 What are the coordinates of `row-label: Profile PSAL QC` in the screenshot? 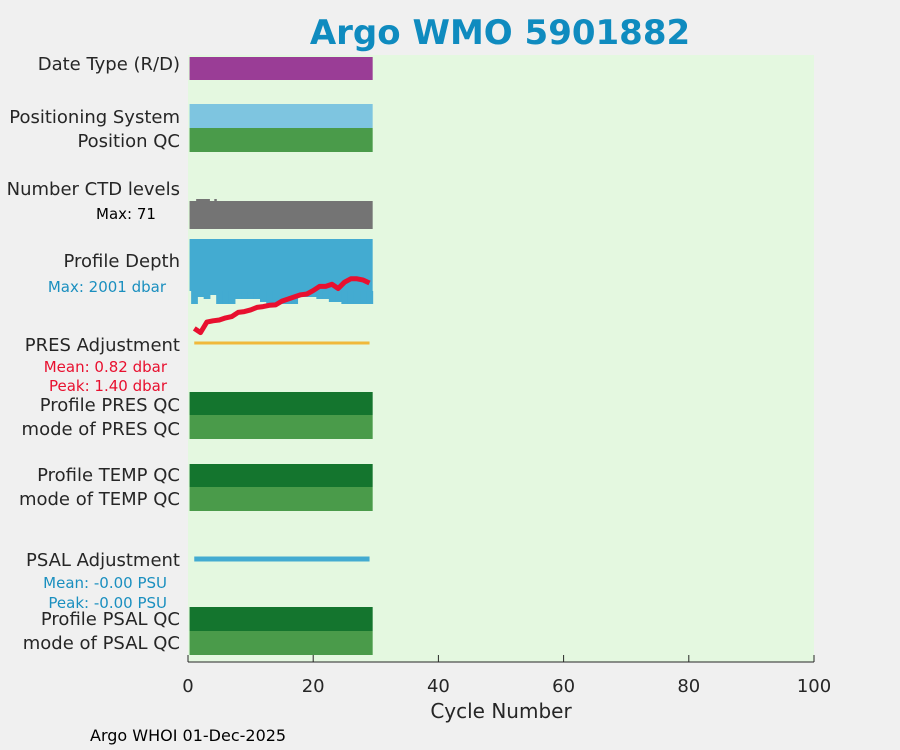 It's located at (110, 619).